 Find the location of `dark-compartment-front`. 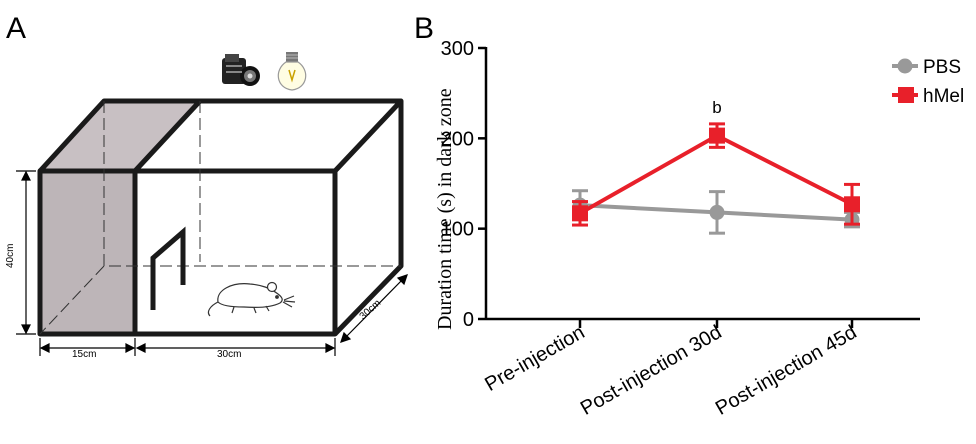

dark-compartment-front is located at coordinates (87, 252).